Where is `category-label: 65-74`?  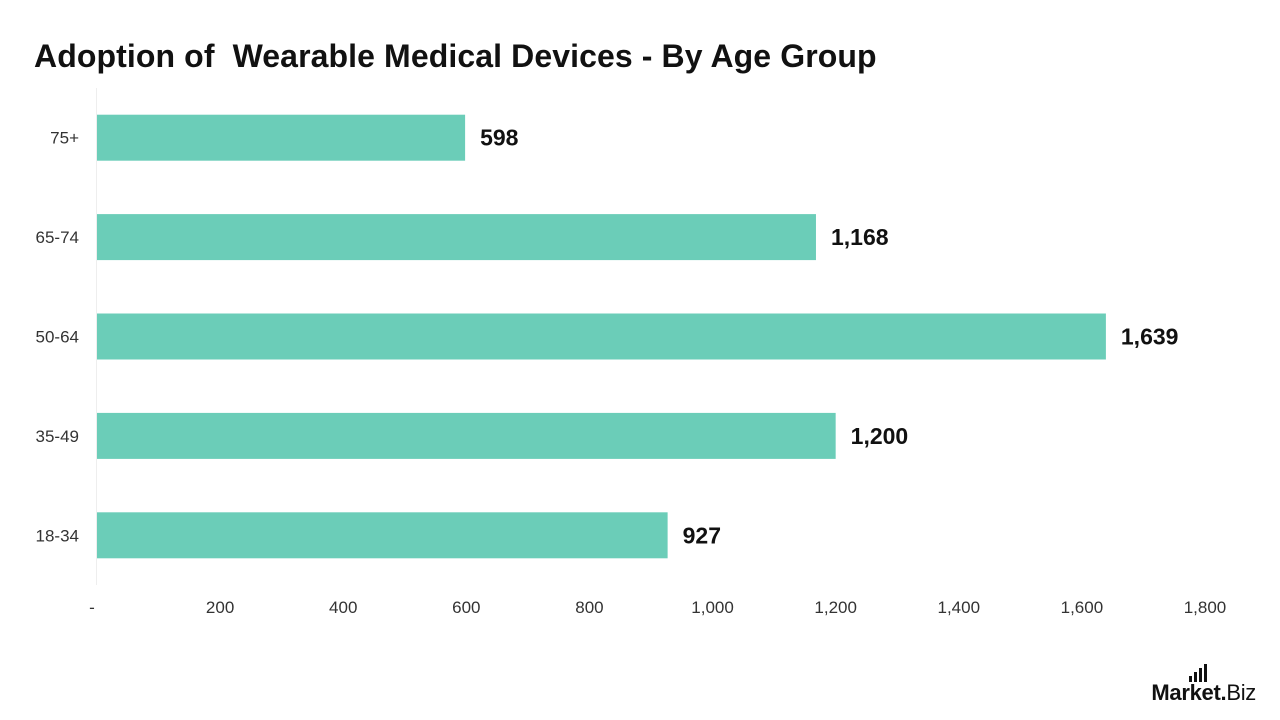
category-label: 65-74 is located at coordinates (57, 237).